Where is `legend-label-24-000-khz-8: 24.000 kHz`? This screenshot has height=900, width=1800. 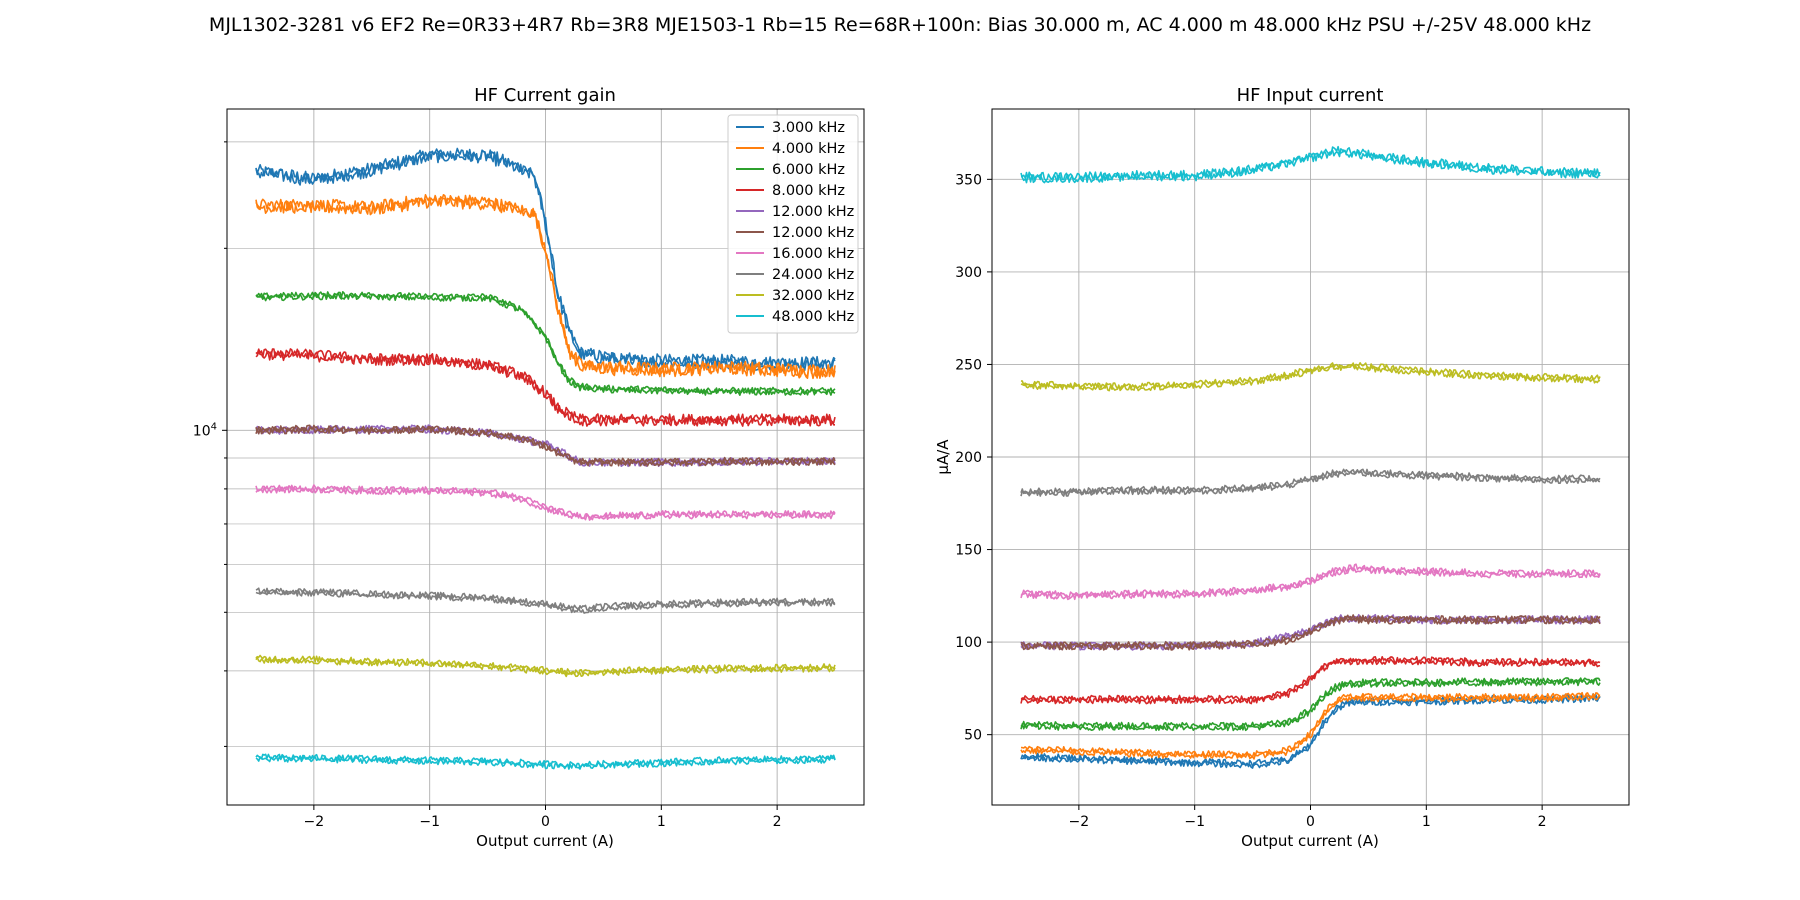
legend-label-24-000-khz-8: 24.000 kHz is located at coordinates (813, 275).